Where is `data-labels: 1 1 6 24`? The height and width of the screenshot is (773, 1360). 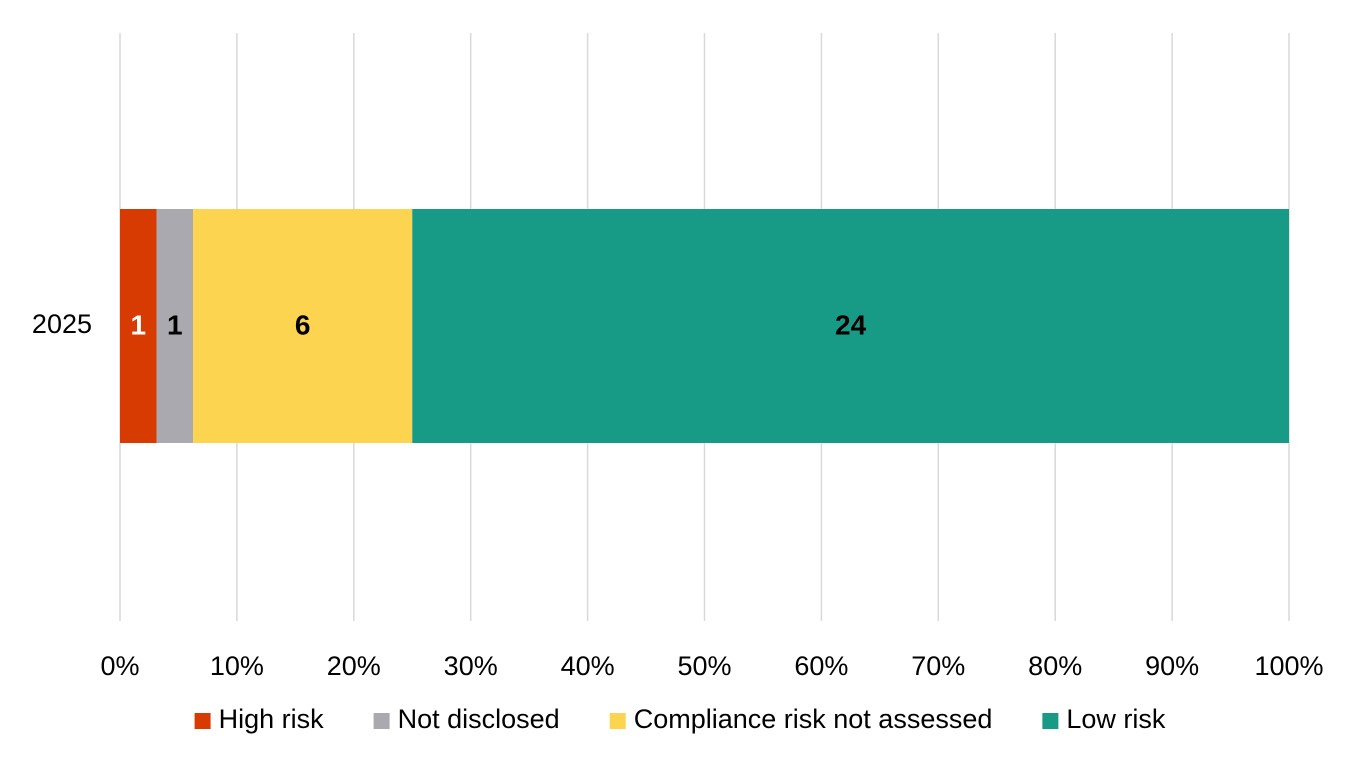
data-labels: 1 1 6 24 is located at coordinates (498, 324).